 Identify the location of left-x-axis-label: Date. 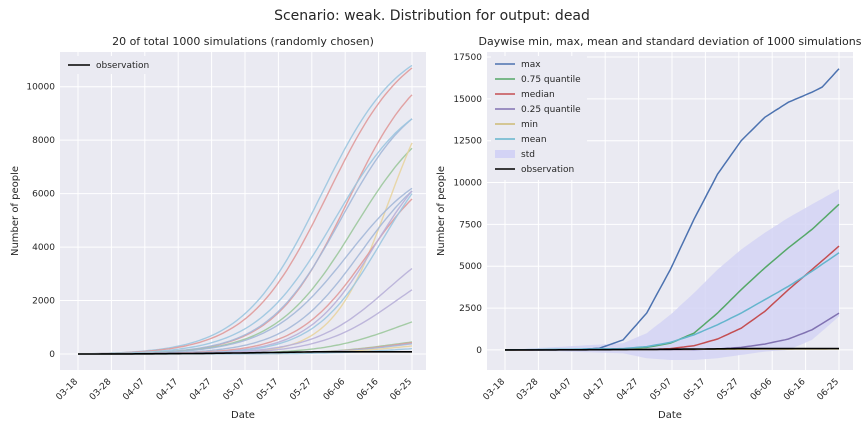
(243, 415).